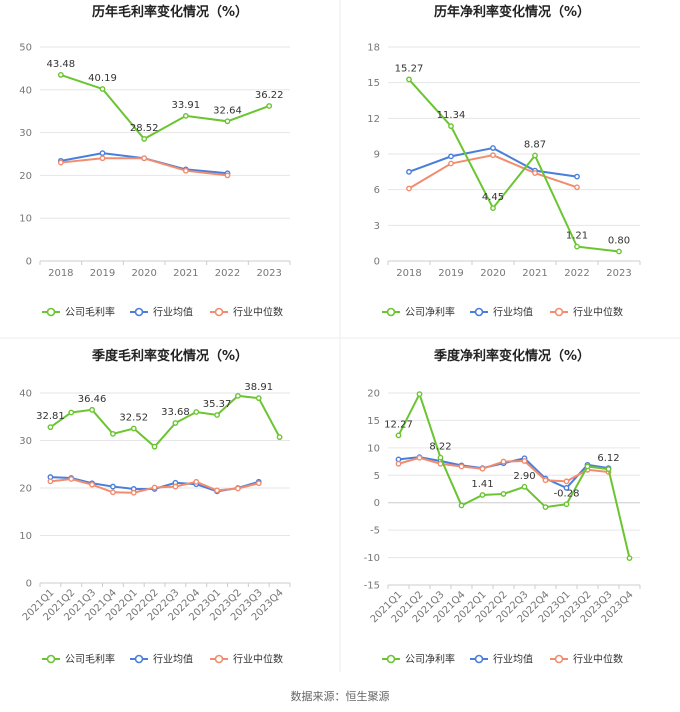 This screenshot has width=680, height=712. Describe the element at coordinates (577, 236) in the screenshot. I see `data-label: 1.21` at that location.